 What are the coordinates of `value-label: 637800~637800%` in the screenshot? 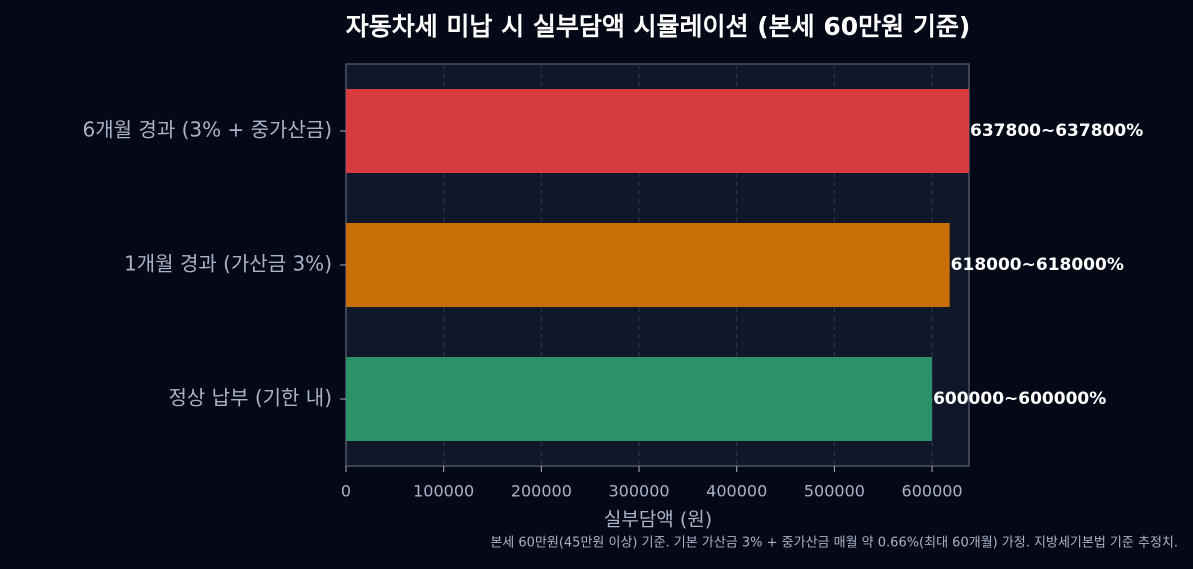 It's located at (1056, 131).